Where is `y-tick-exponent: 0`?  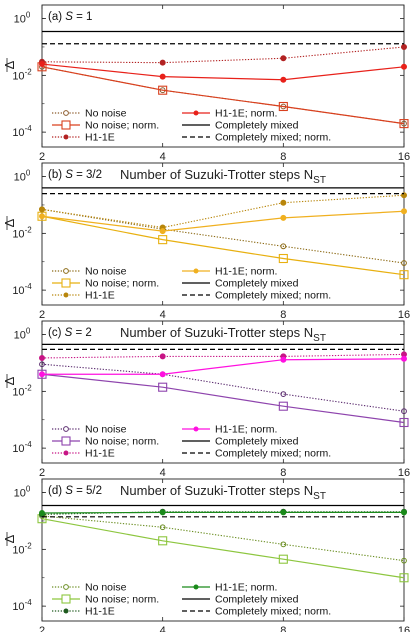 y-tick-exponent: 0 is located at coordinates (28, 331).